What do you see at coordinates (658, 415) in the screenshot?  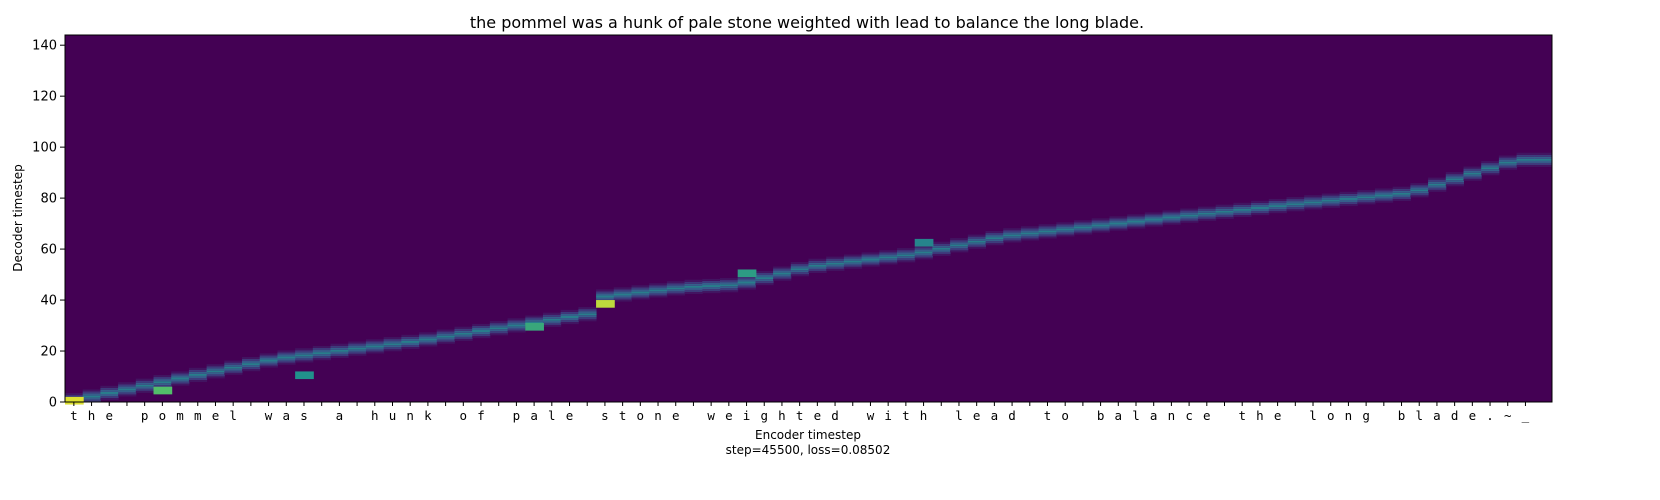 I see `x-tick-label: n` at bounding box center [658, 415].